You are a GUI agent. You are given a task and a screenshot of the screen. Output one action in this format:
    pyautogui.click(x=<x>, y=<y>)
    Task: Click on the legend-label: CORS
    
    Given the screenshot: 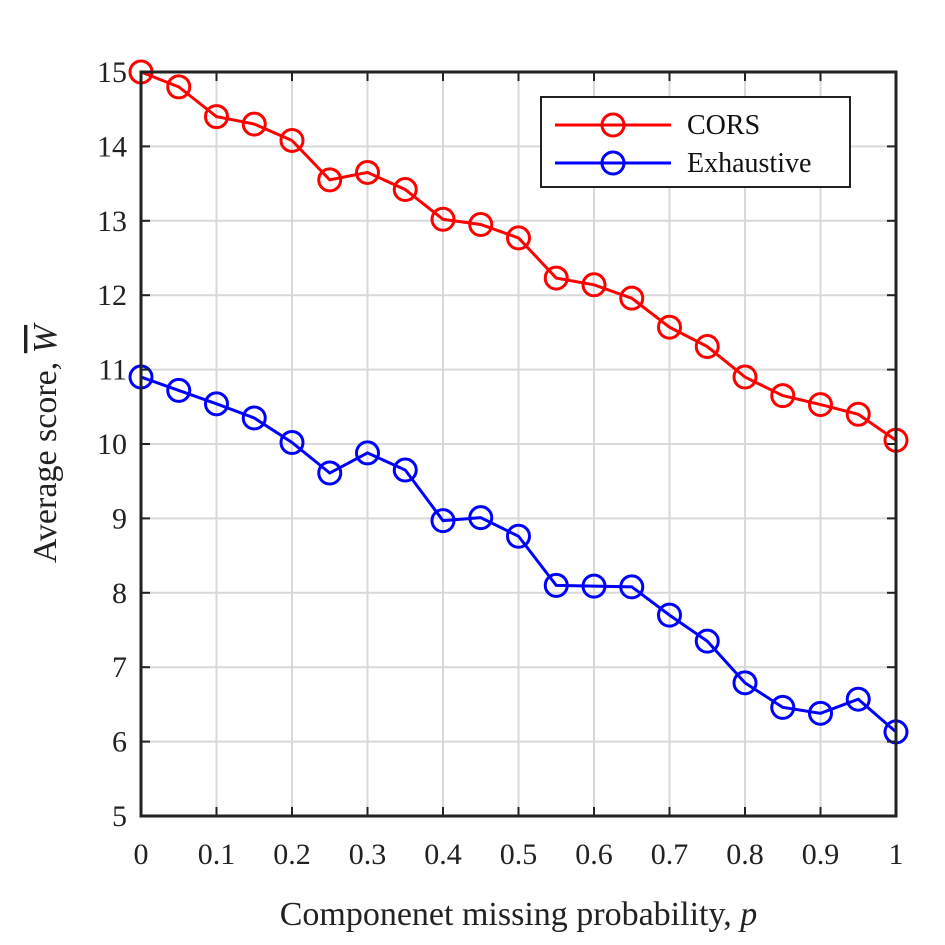 What is the action you would take?
    pyautogui.click(x=723, y=125)
    